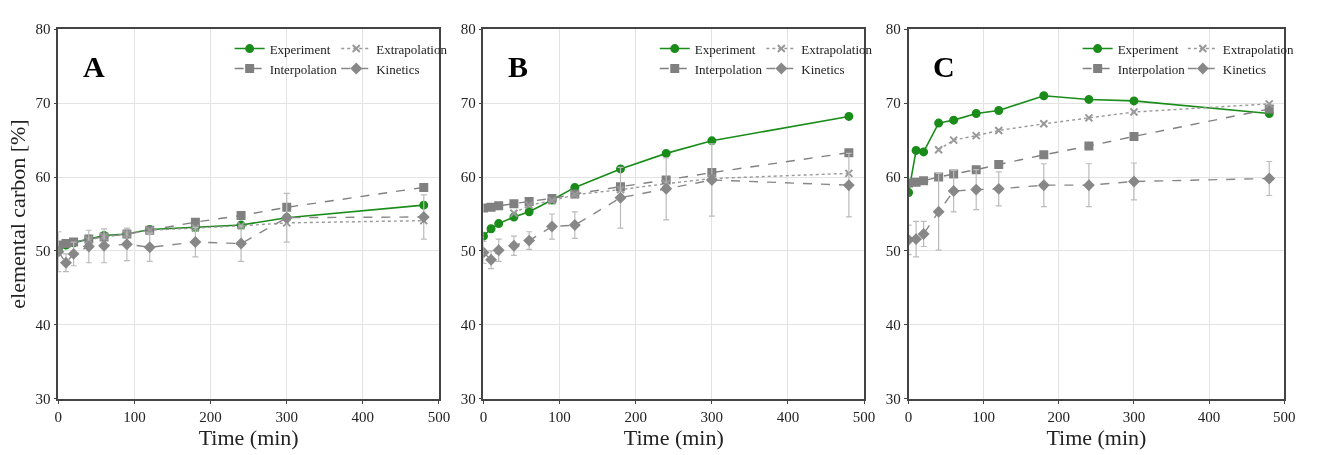 The width and height of the screenshot is (1317, 455). What do you see at coordinates (518, 66) in the screenshot?
I see `text: B` at bounding box center [518, 66].